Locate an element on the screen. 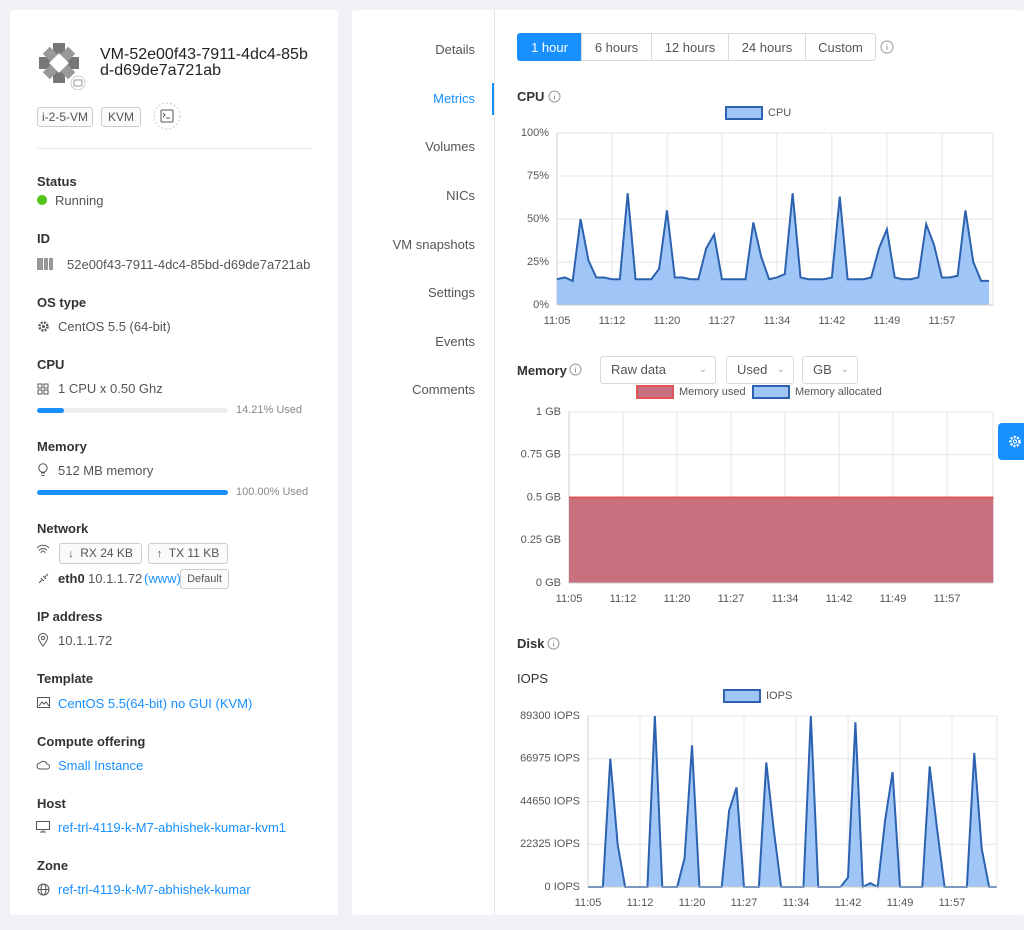 This screenshot has height=930, width=1024. chart-title: Disk is located at coordinates (531, 643).